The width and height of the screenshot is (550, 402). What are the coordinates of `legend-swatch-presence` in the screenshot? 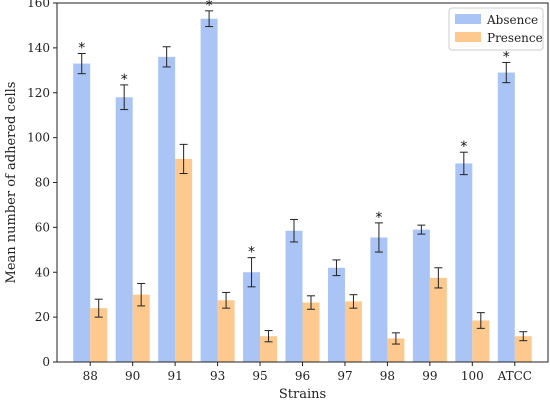 It's located at (468, 37).